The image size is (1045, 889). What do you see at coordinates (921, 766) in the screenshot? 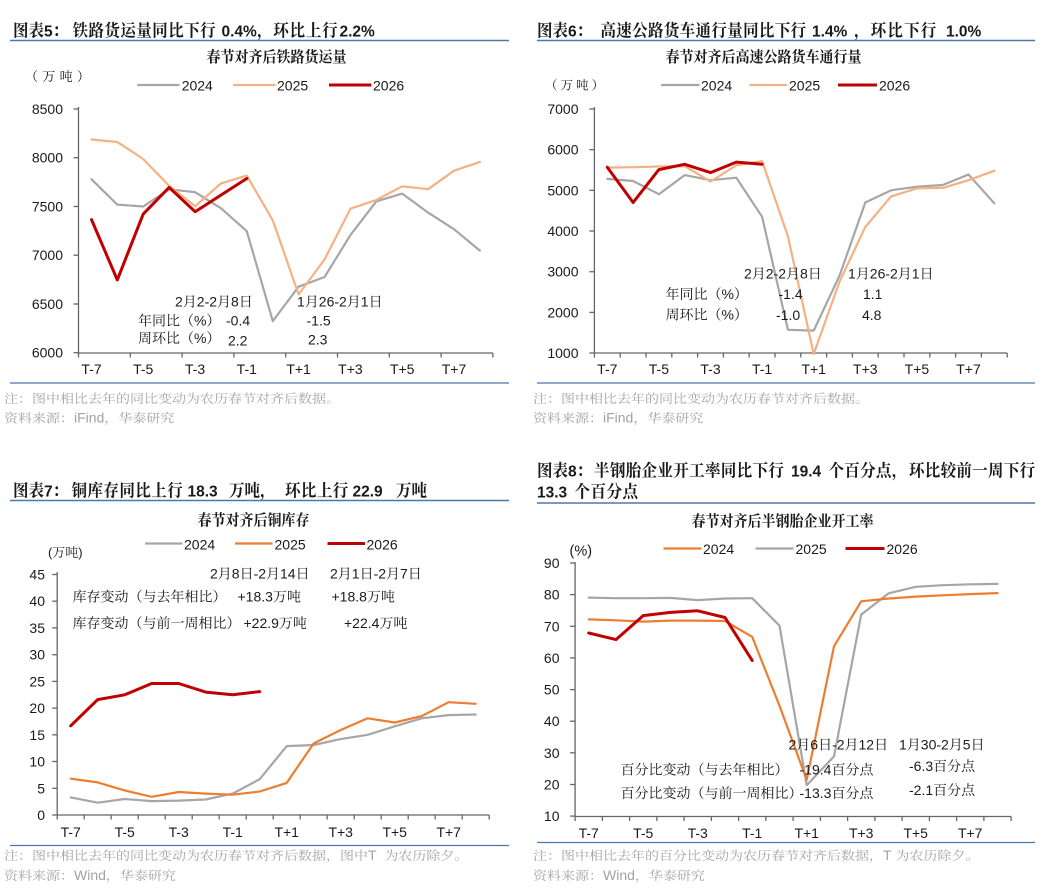
I see `svg-text: -6.3` at bounding box center [921, 766].